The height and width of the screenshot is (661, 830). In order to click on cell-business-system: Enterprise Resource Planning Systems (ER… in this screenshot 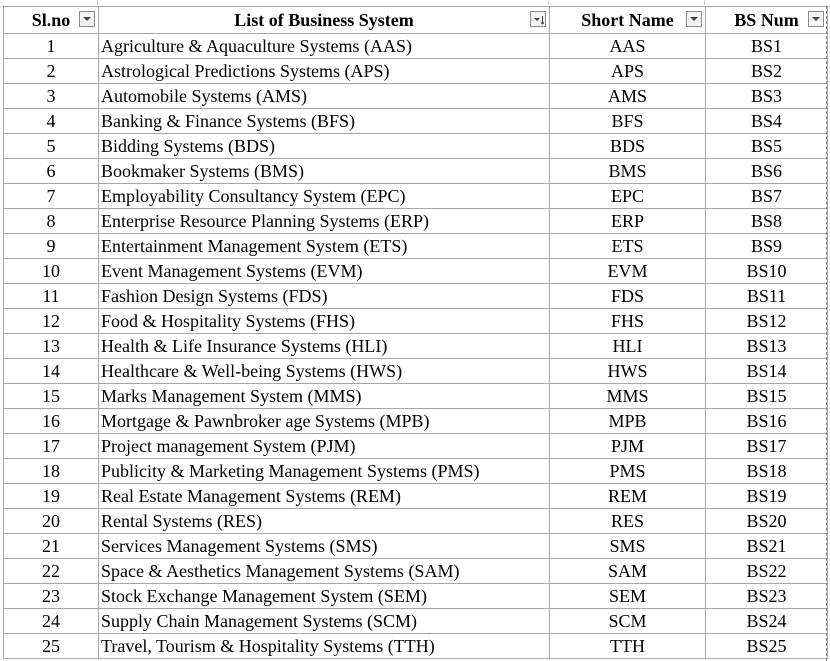, I will do `click(324, 221)`.